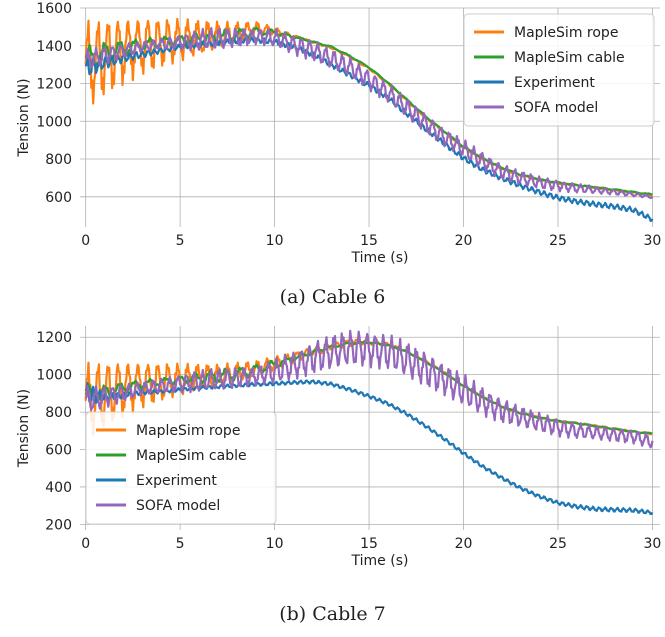 The height and width of the screenshot is (637, 665). Describe the element at coordinates (332, 297) in the screenshot. I see `caption-cable-6: (a) Cable 6` at that location.